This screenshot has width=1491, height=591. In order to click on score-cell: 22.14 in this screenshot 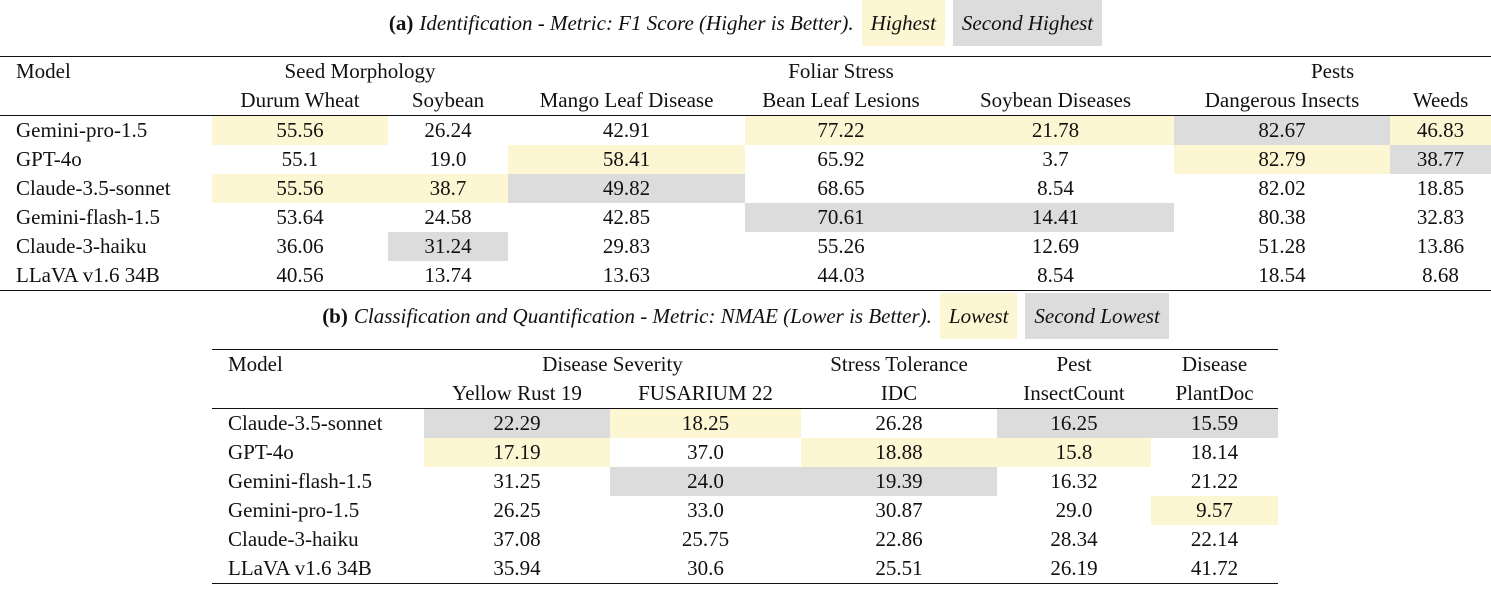, I will do `click(1214, 539)`.